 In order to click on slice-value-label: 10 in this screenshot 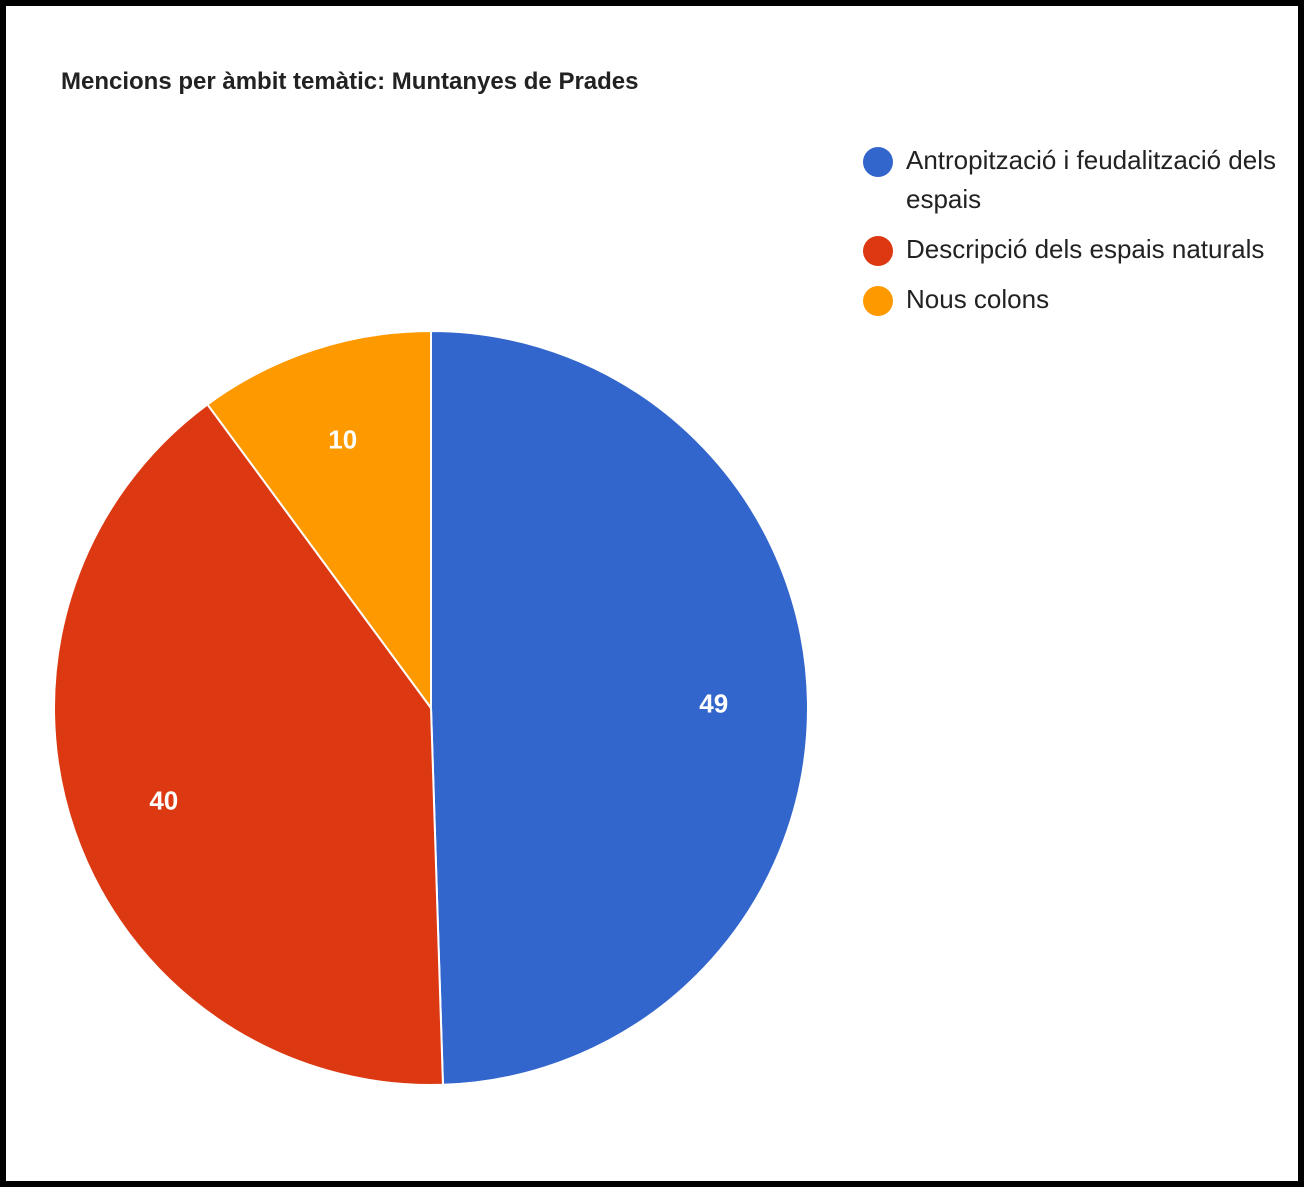, I will do `click(342, 439)`.